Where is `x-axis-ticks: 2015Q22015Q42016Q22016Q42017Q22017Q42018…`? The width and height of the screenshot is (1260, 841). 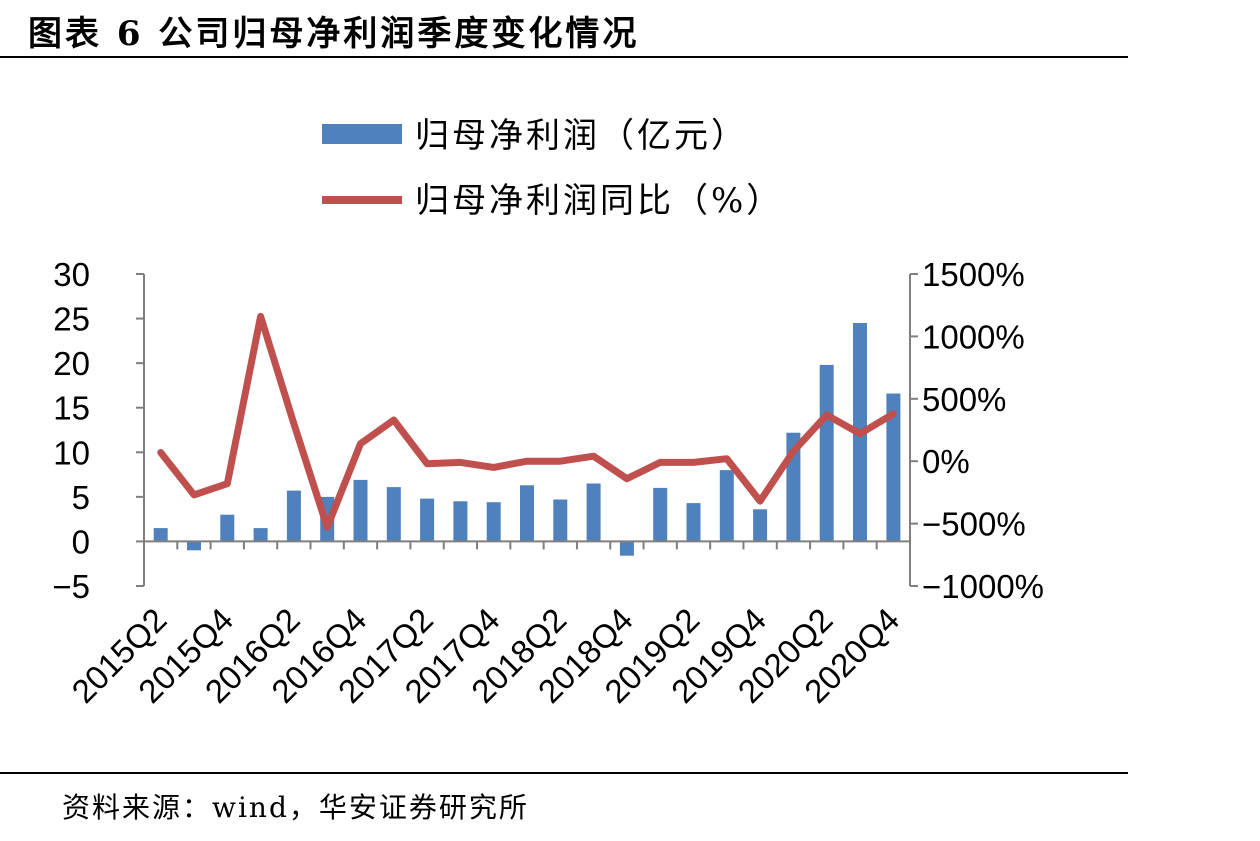
x-axis-ticks: 2015Q22015Q42016Q22016Q42017Q22017Q42018… is located at coordinates (485, 655).